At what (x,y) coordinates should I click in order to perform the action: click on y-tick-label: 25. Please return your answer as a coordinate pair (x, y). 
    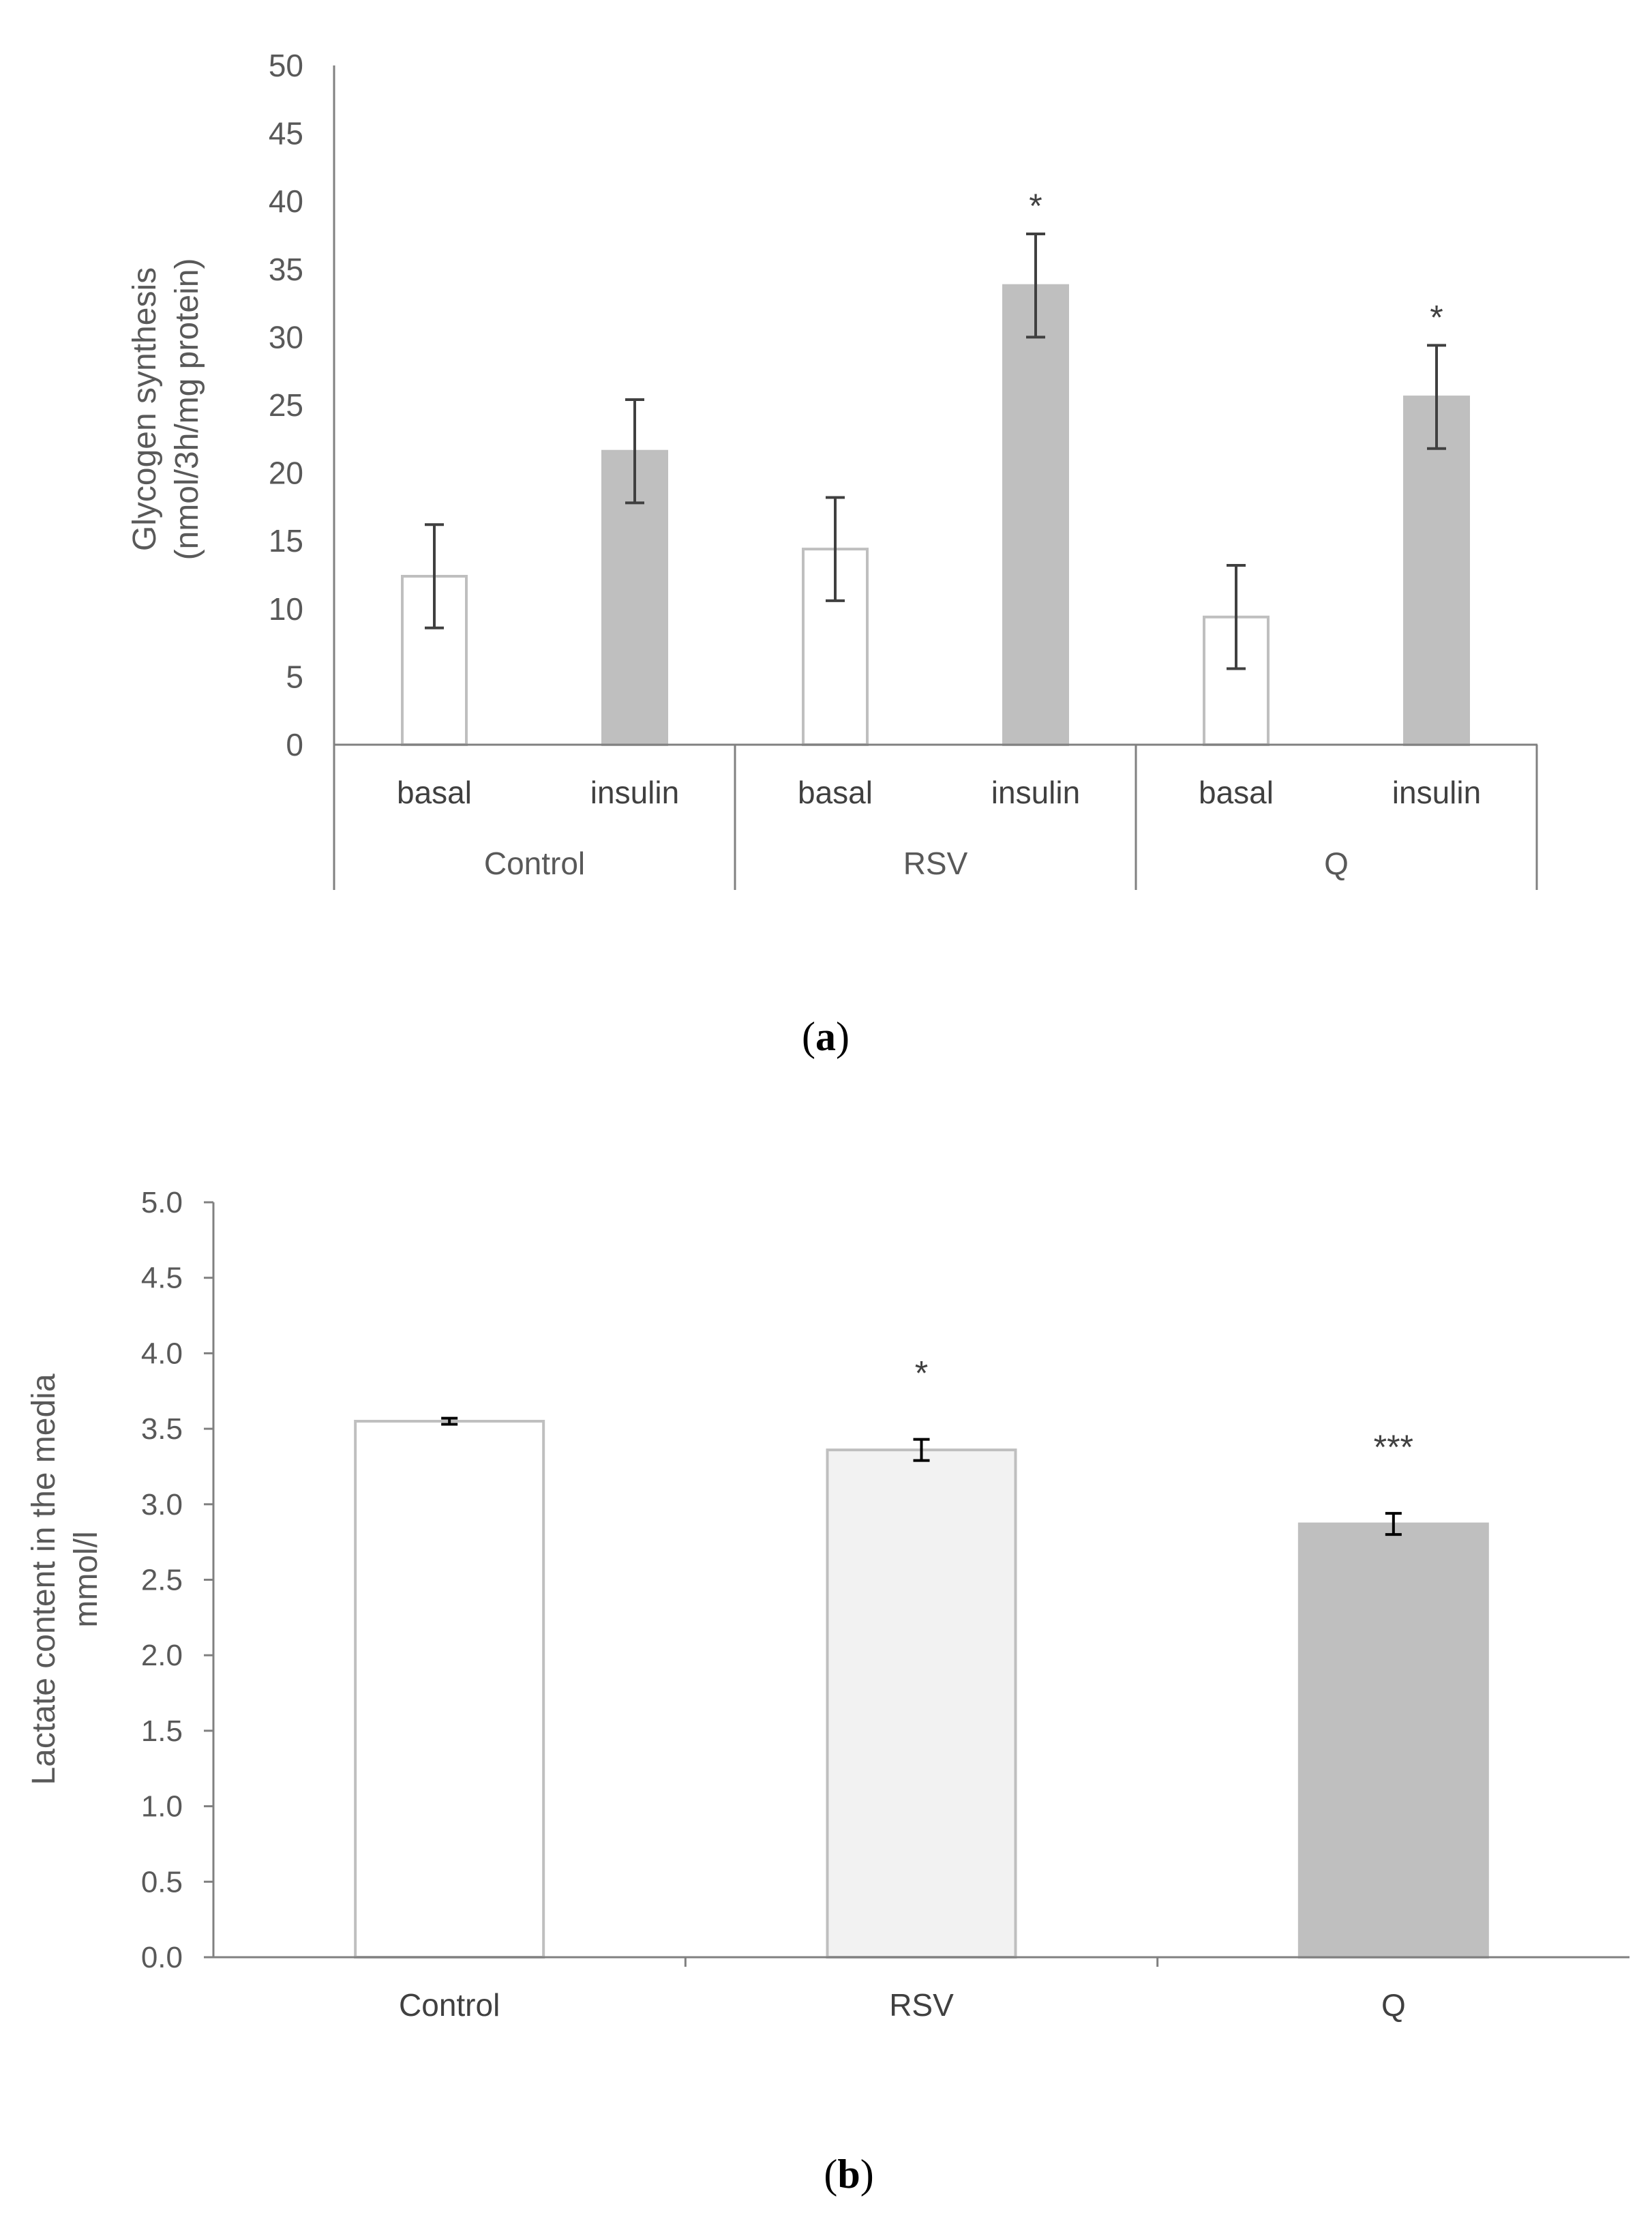
    Looking at the image, I should click on (286, 405).